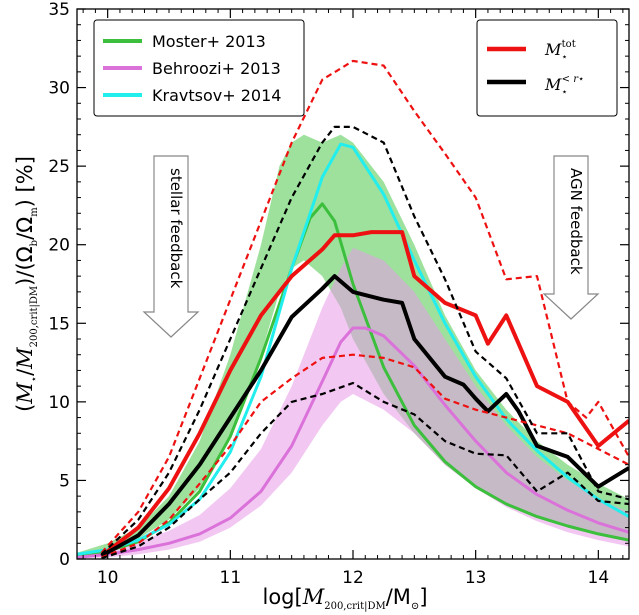 The image size is (639, 615). Describe the element at coordinates (564, 86) in the screenshot. I see `legend-label-mrstar: M⋆< r⋆` at that location.